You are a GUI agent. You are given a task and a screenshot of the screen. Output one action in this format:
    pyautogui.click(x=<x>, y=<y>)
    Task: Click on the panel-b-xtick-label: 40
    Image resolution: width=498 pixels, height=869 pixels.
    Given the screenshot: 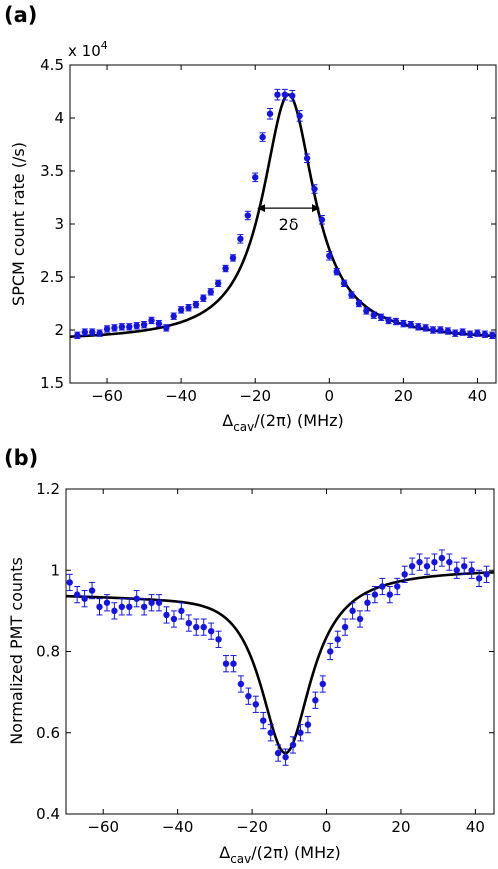 What is the action you would take?
    pyautogui.click(x=475, y=827)
    